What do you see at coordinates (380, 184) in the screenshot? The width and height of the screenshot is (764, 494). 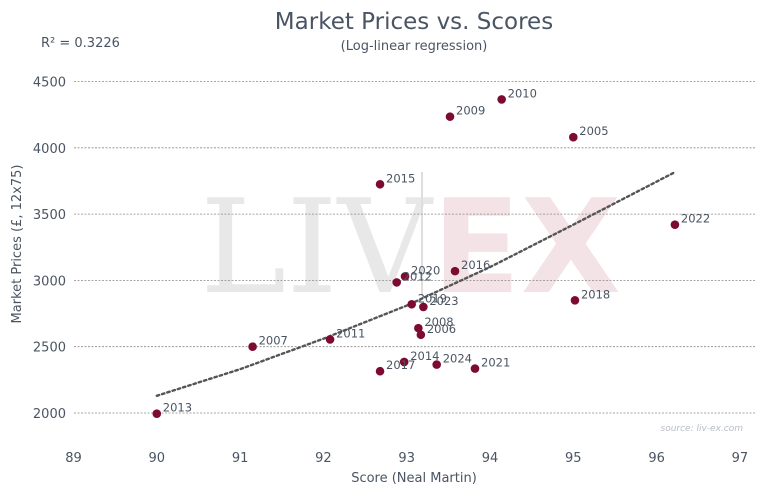 I see `point-2015` at bounding box center [380, 184].